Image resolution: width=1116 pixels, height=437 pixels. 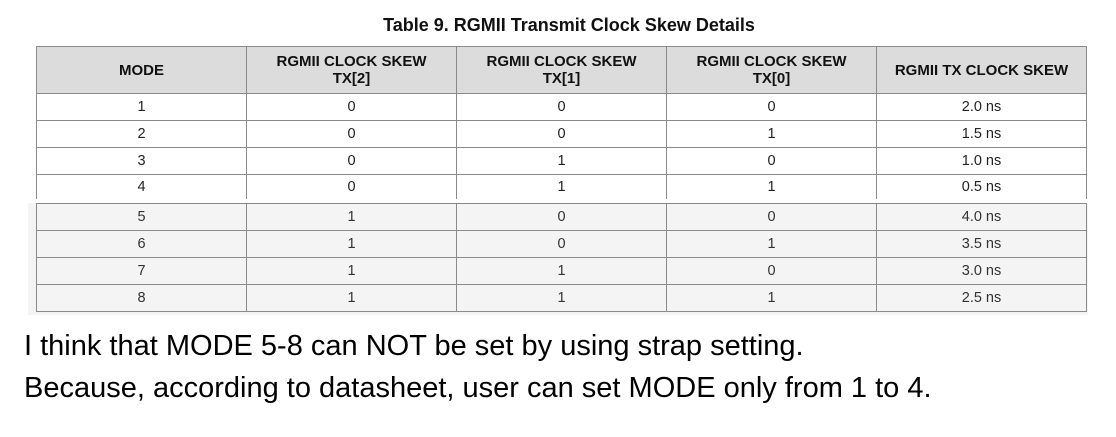 What do you see at coordinates (141, 217) in the screenshot?
I see `cell-mode: 5` at bounding box center [141, 217].